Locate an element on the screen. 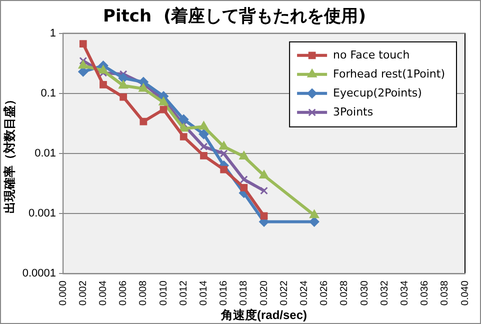 The width and height of the screenshot is (481, 324). y-tick-label: 0.01 is located at coordinates (45, 154).